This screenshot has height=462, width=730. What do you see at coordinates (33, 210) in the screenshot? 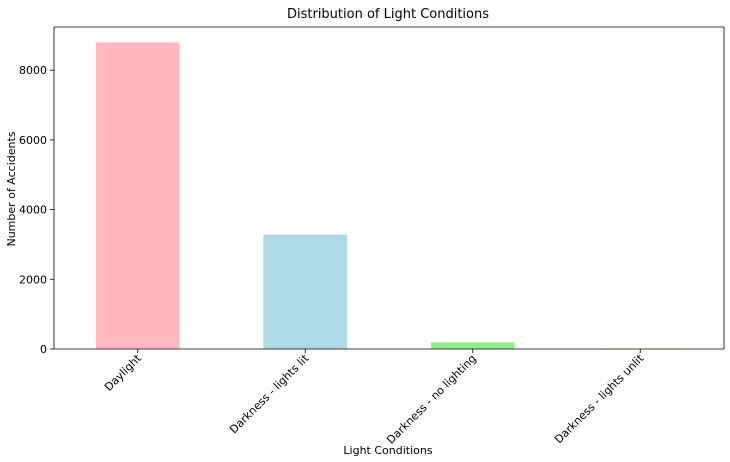
I see `y-tick-label: 4000` at bounding box center [33, 210].